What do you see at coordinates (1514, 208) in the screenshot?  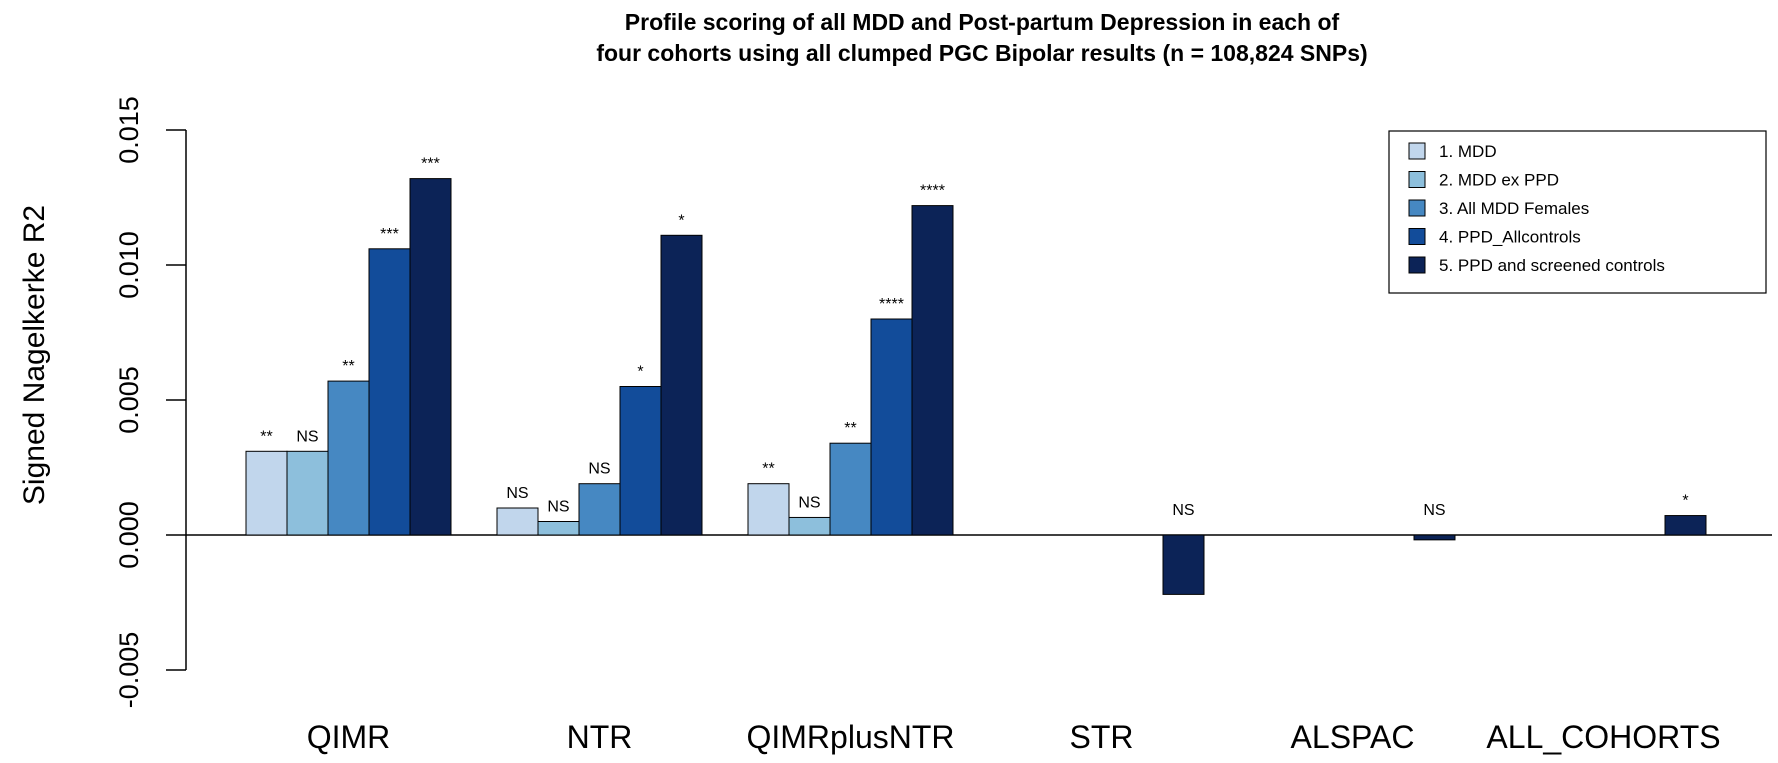 I see `legend-entry: 3. All MDD Females` at bounding box center [1514, 208].